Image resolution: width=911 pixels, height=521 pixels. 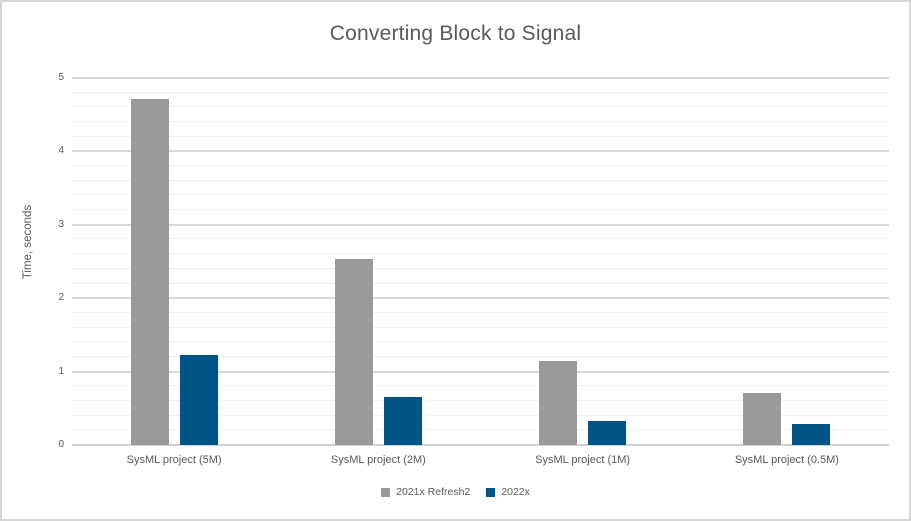 What do you see at coordinates (61, 224) in the screenshot?
I see `y-tick-label: 3` at bounding box center [61, 224].